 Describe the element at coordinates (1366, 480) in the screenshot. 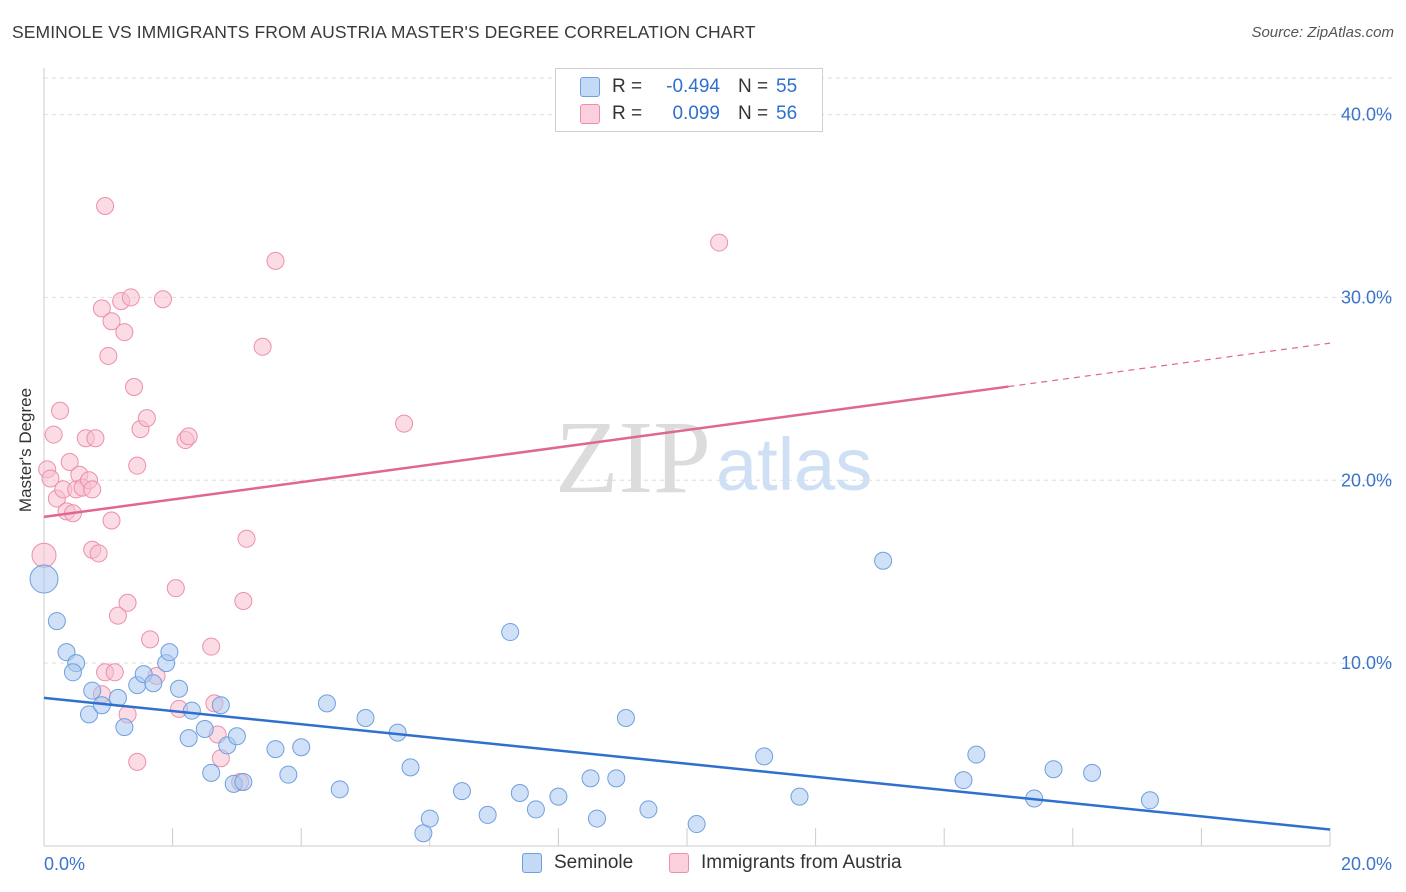

I see `y-tick-label: 20.0%` at that location.